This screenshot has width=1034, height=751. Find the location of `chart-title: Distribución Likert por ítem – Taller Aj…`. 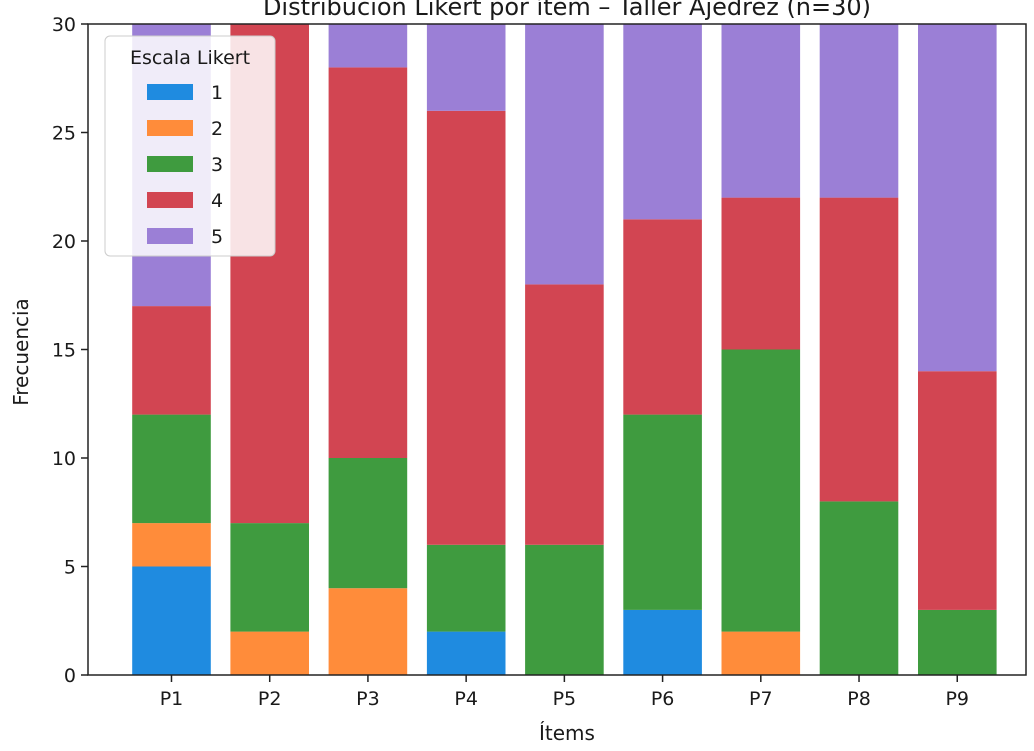

chart-title: Distribución Likert por ítem – Taller Aj… is located at coordinates (567, 10).